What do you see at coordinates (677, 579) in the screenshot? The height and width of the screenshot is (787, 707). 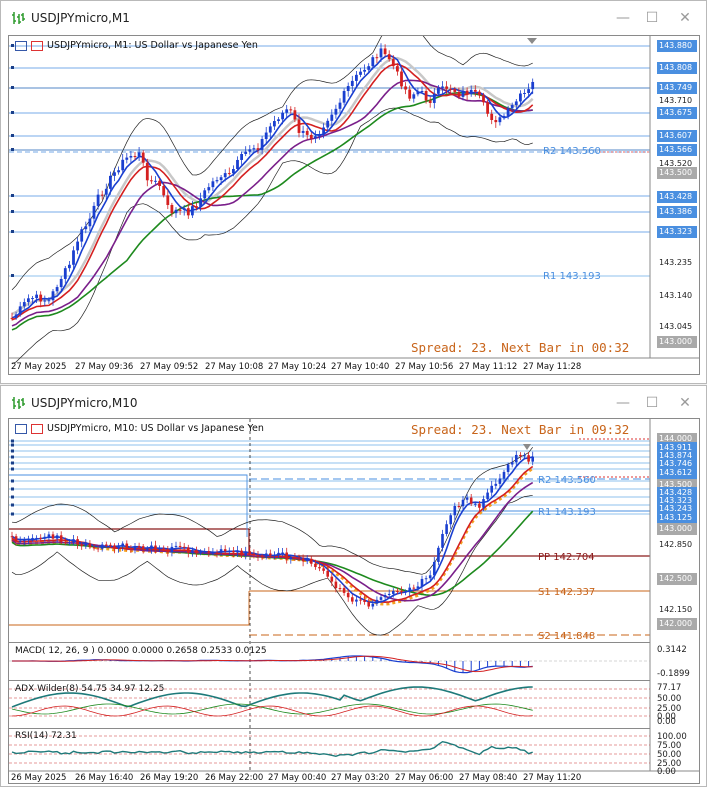 I see `price-label: 142.500` at bounding box center [677, 579].